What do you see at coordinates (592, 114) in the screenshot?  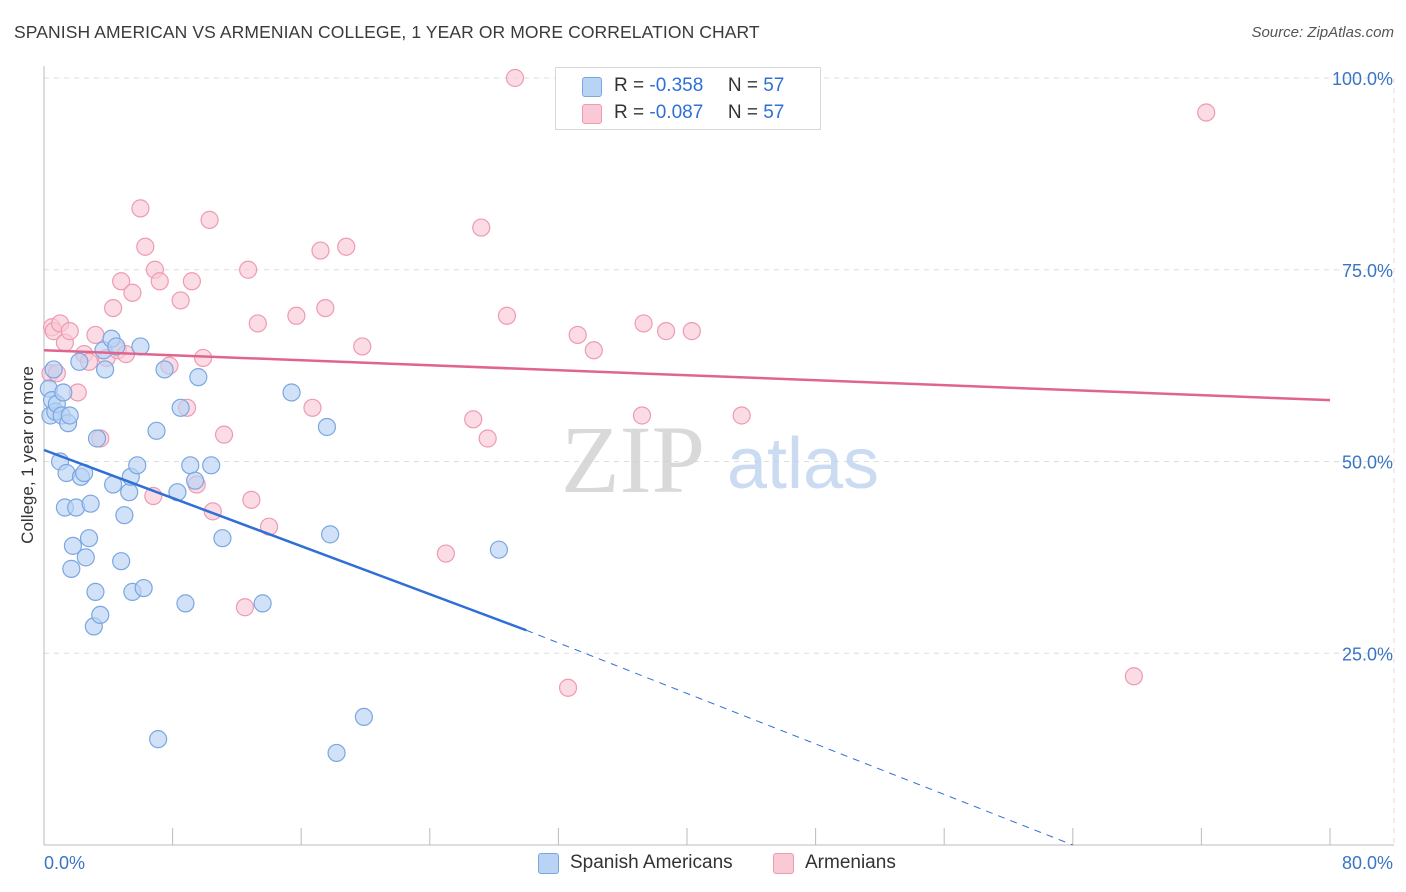 I see `pink-swatch` at bounding box center [592, 114].